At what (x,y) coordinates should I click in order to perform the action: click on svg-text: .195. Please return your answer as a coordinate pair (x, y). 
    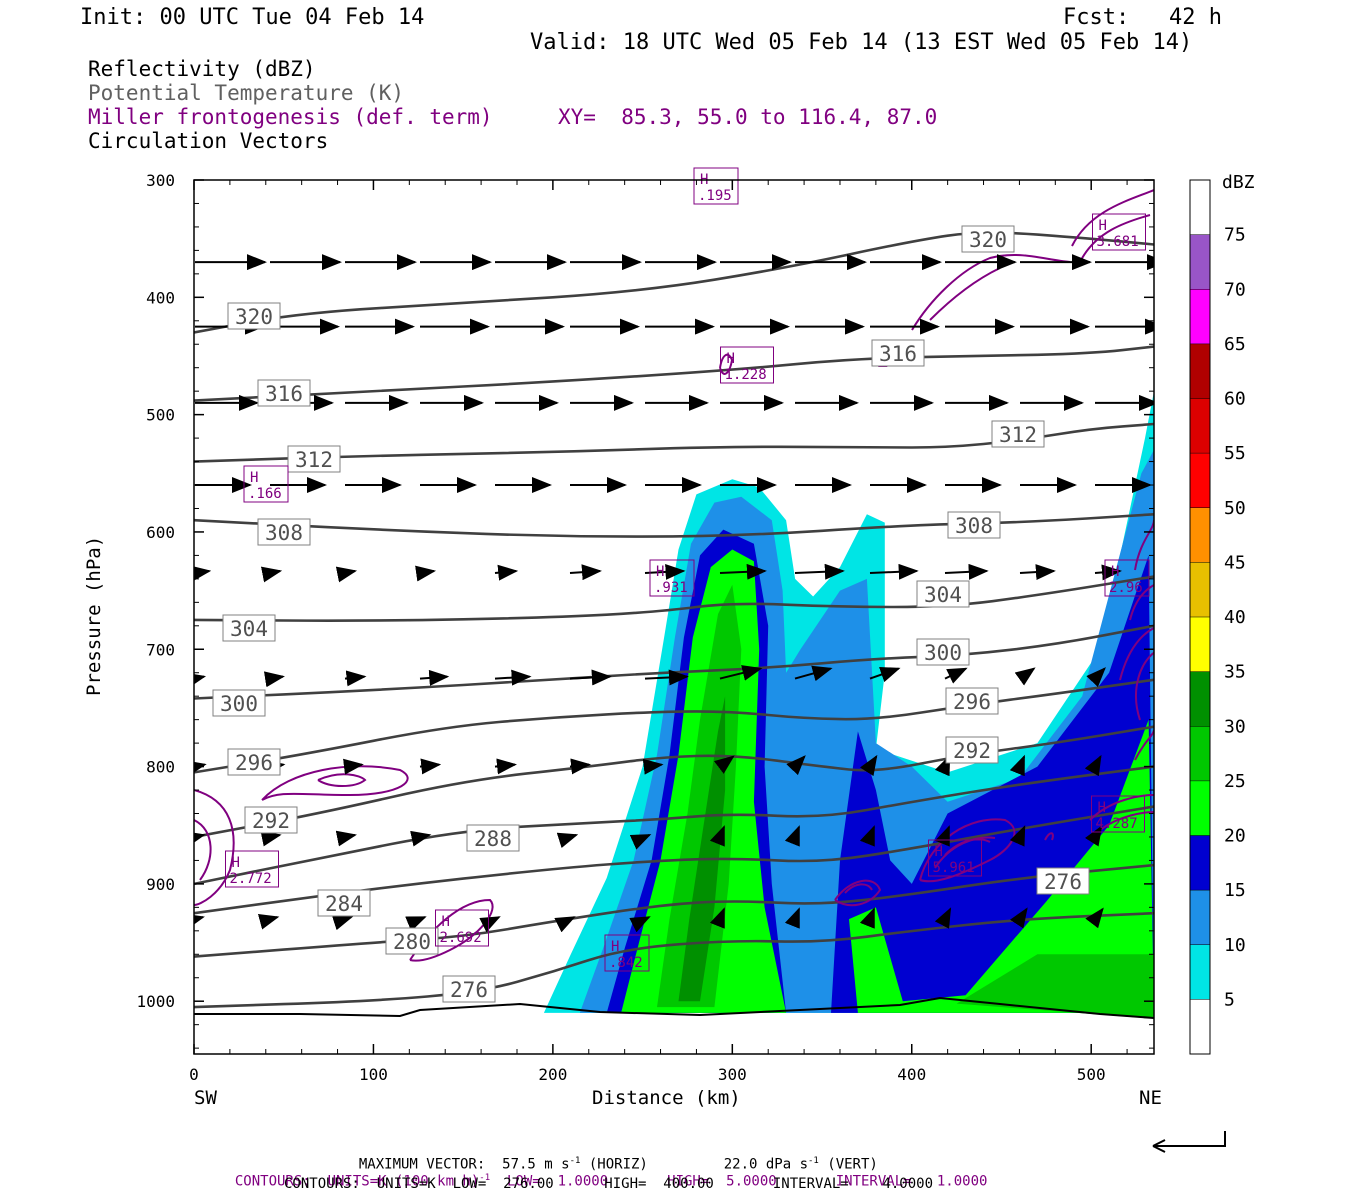
    Looking at the image, I should click on (715, 196).